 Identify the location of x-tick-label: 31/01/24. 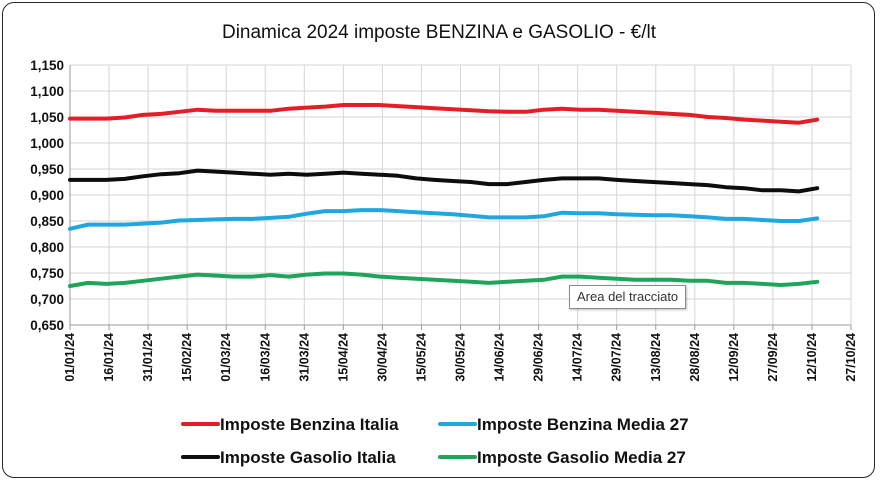
(148, 357).